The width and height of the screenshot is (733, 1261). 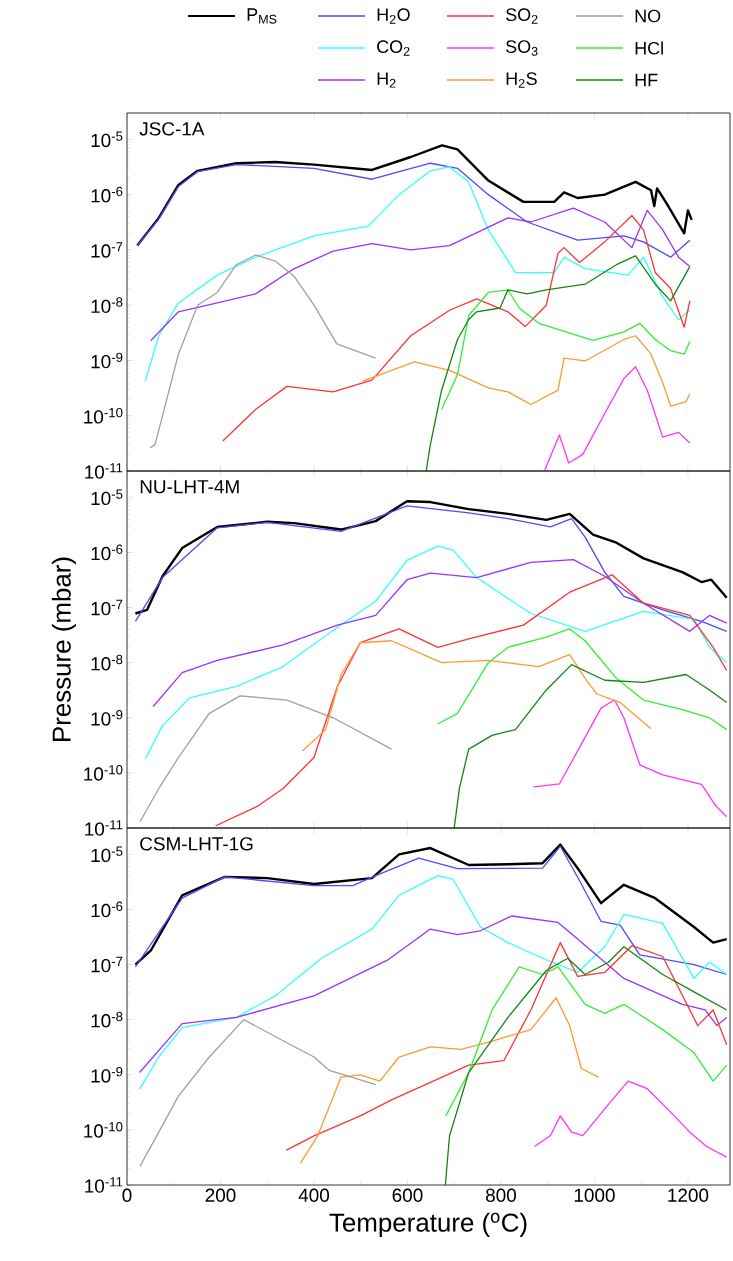 I want to click on chart-title: CSM-LHT-1G, so click(x=196, y=844).